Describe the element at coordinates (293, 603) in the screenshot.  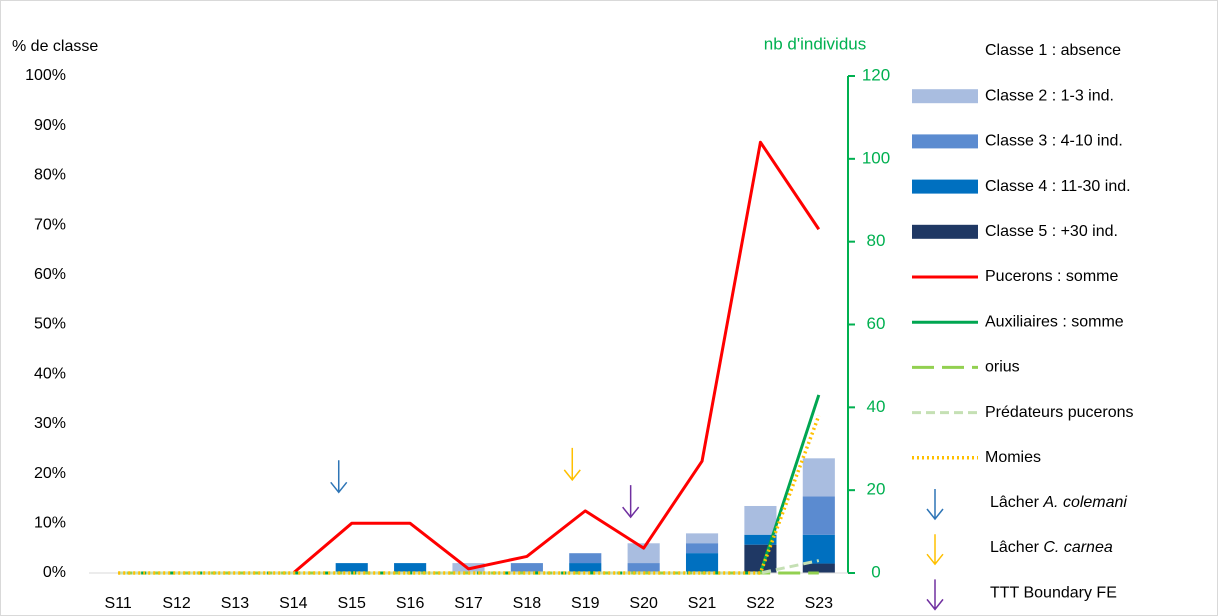
I see `x-tick-label: S14` at that location.